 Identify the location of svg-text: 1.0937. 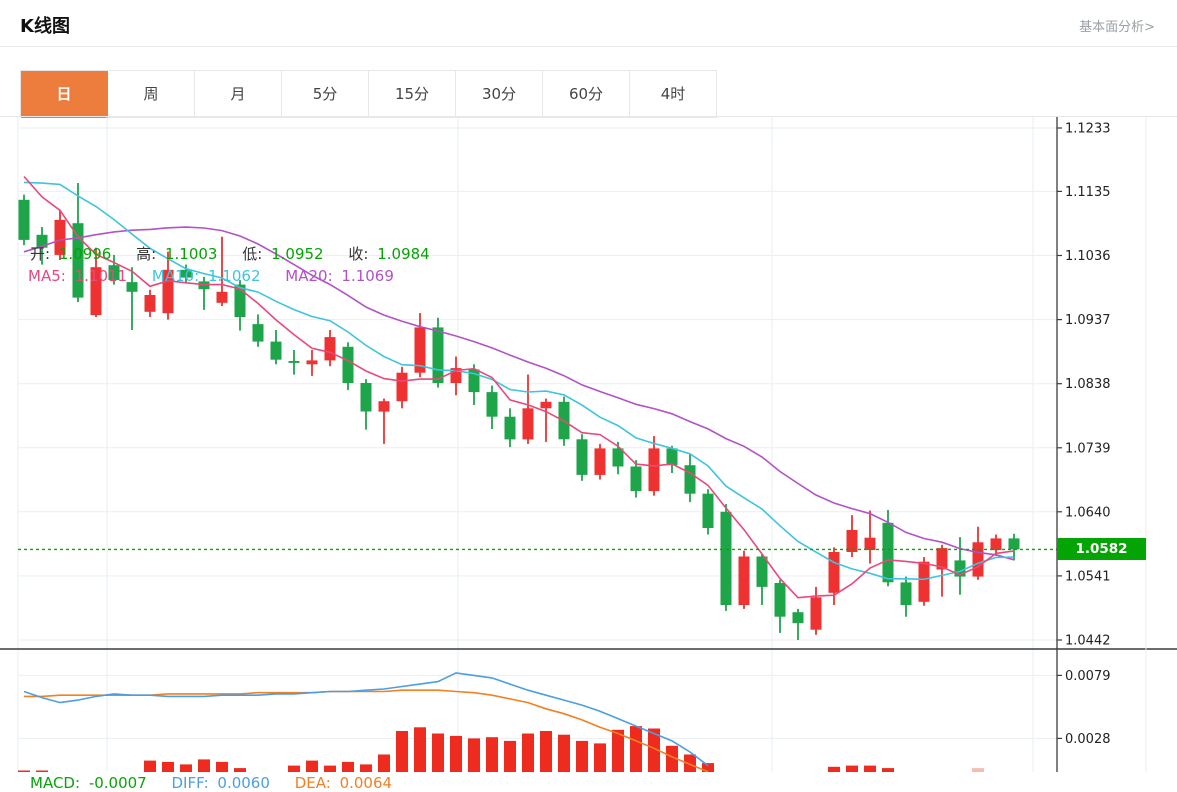
(1088, 320).